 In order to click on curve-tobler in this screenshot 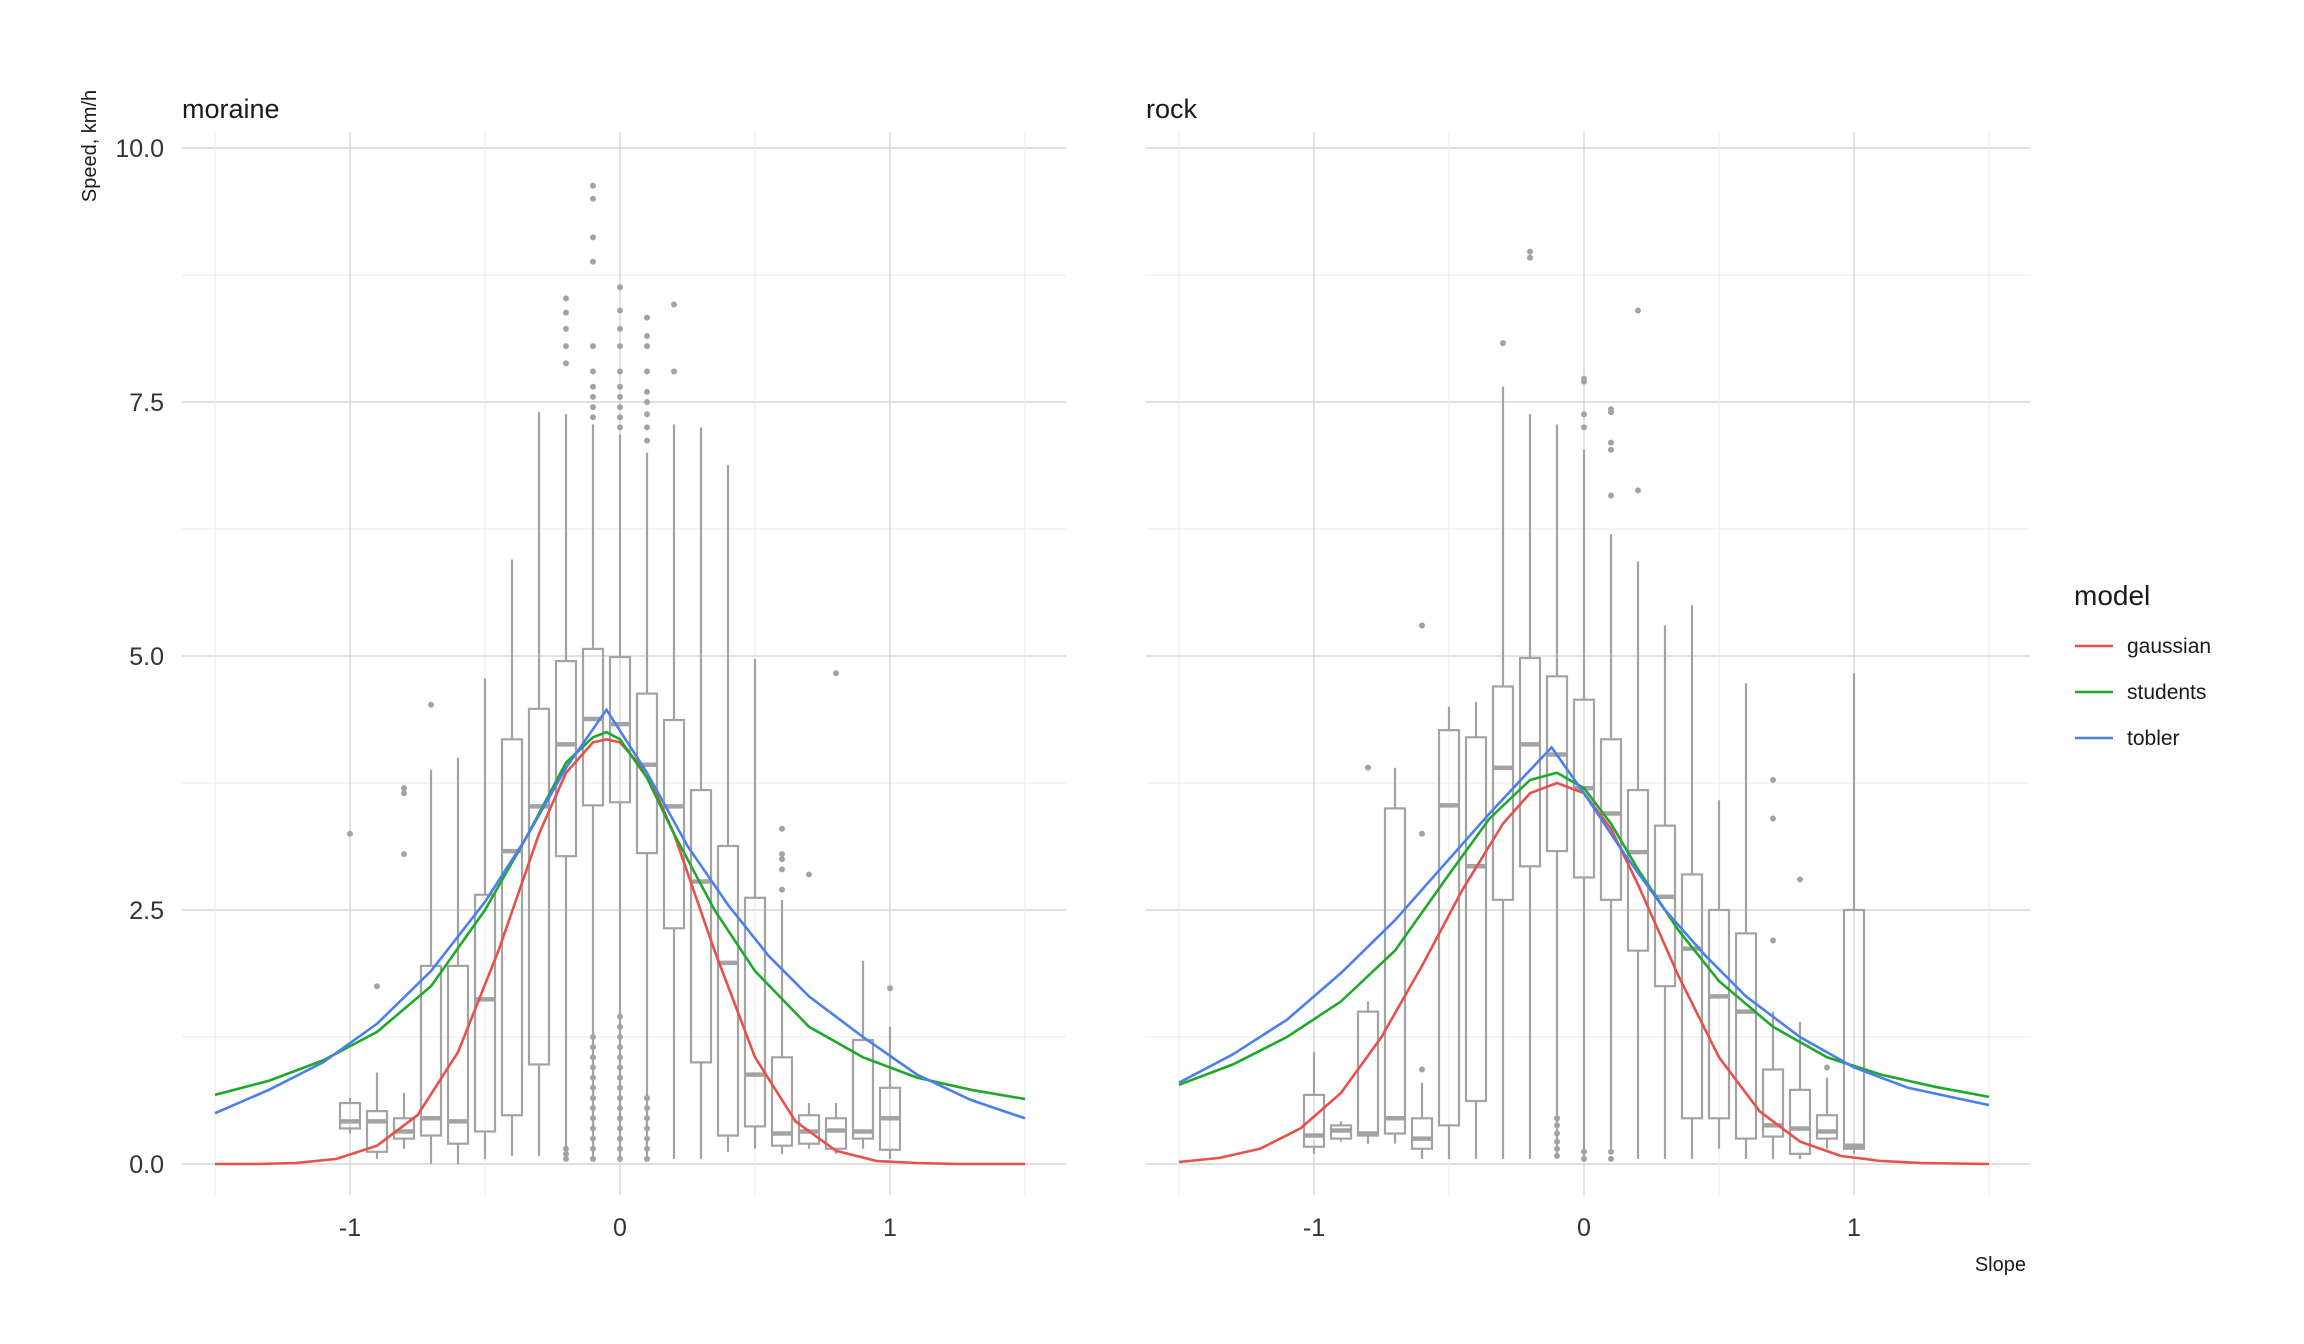, I will do `click(1584, 926)`.